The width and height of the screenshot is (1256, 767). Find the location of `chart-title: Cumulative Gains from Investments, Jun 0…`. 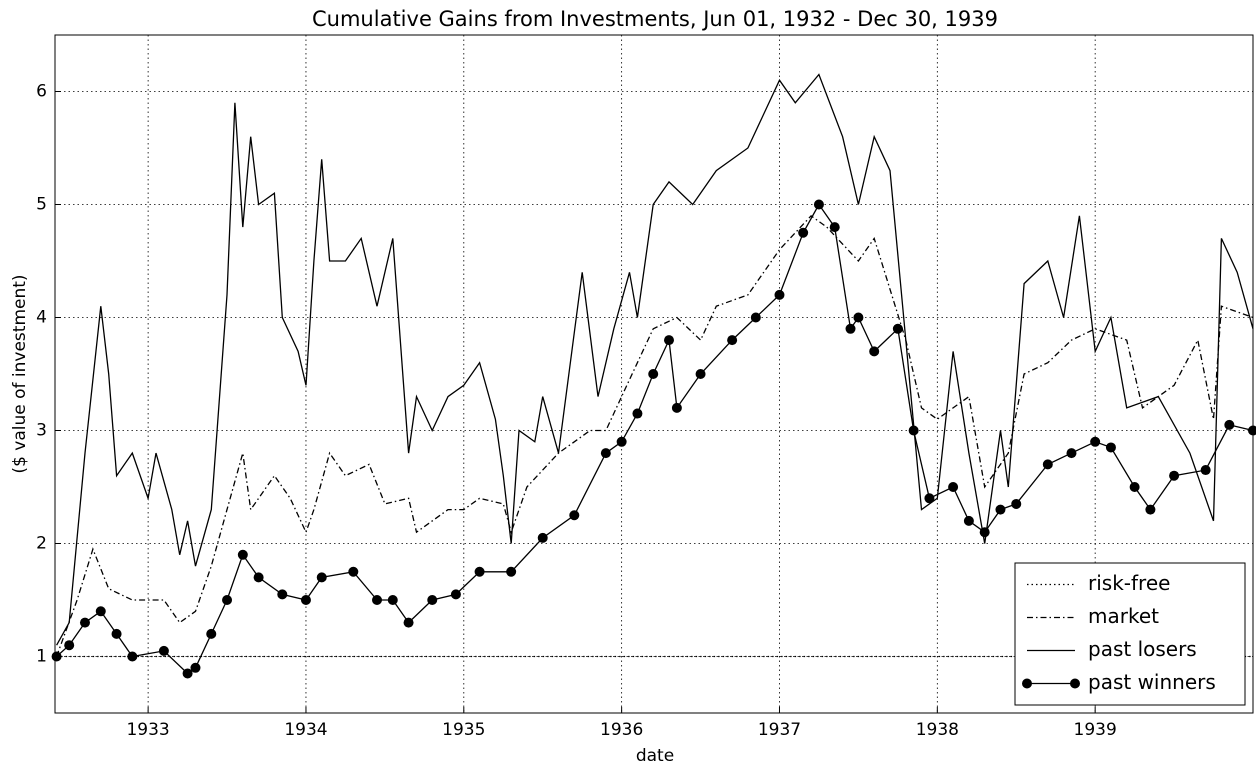

chart-title: Cumulative Gains from Investments, Jun 0… is located at coordinates (655, 19).